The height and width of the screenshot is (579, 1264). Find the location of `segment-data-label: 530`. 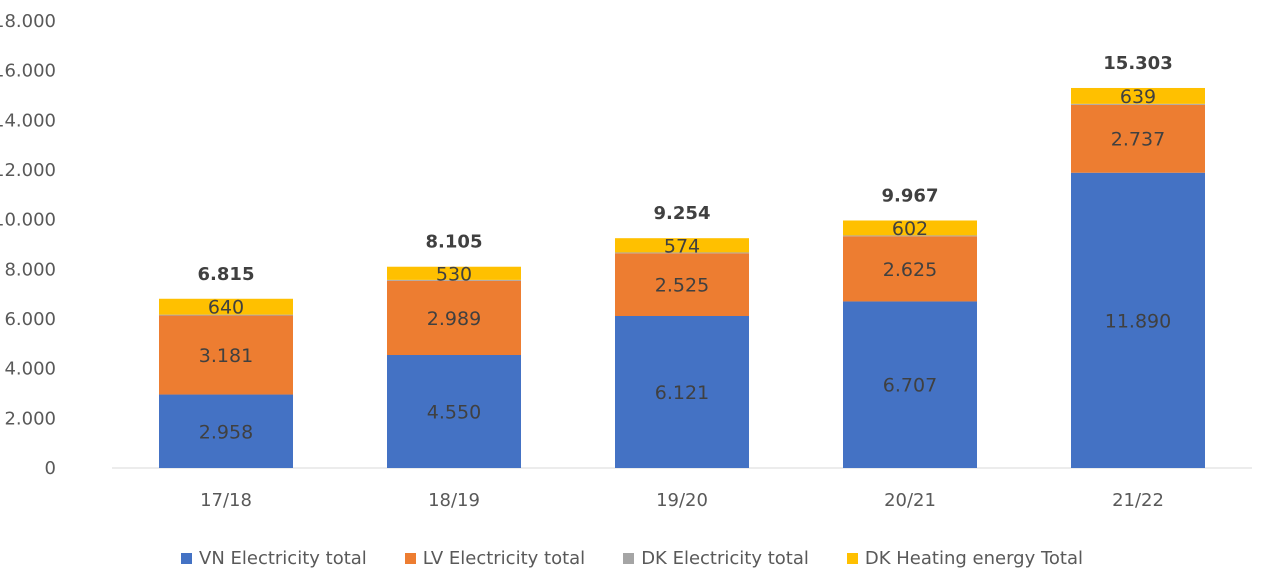

segment-data-label: 530 is located at coordinates (454, 274).